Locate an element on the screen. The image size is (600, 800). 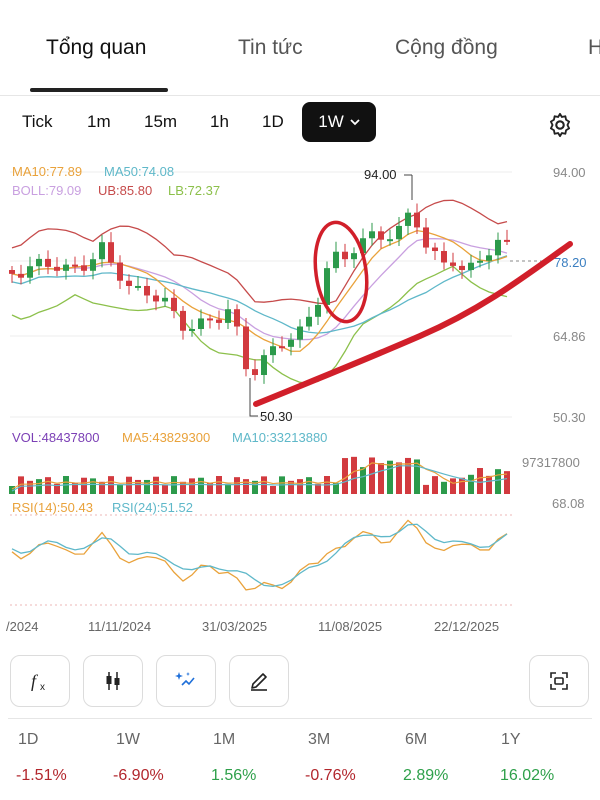
rsi24-line is located at coordinates (259, 555).